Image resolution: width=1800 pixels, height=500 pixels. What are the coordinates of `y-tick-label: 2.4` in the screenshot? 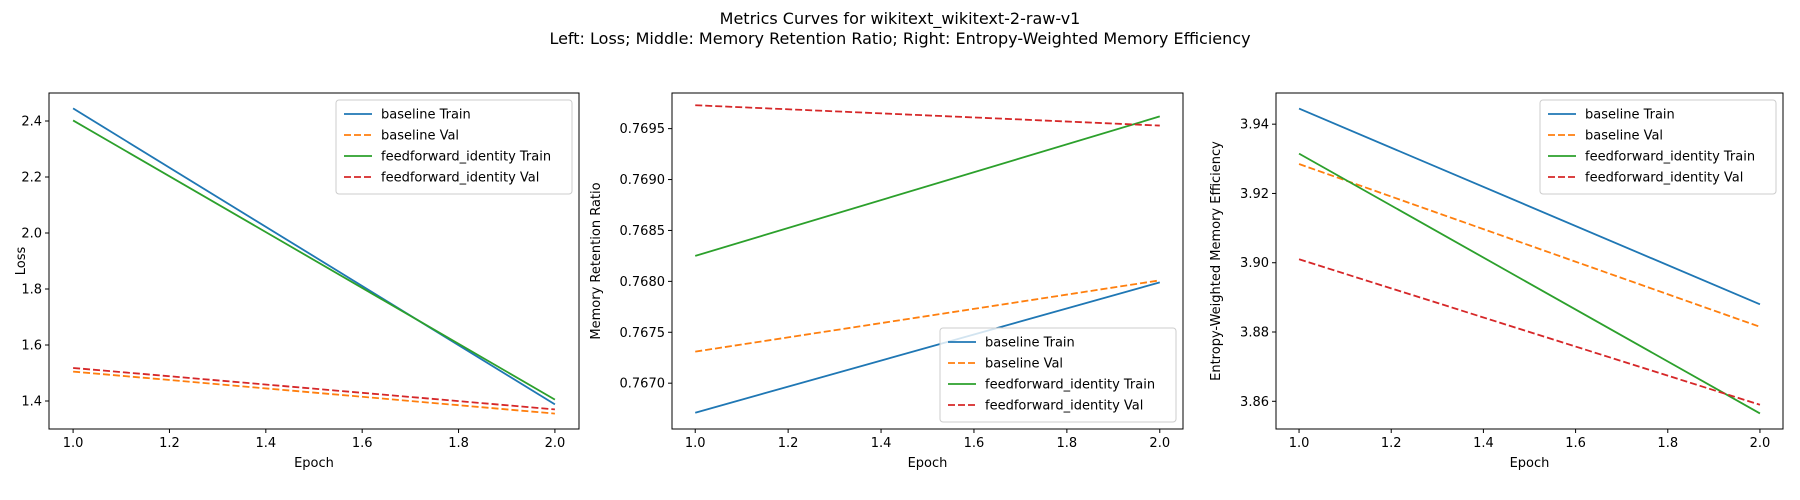 It's located at (31, 122).